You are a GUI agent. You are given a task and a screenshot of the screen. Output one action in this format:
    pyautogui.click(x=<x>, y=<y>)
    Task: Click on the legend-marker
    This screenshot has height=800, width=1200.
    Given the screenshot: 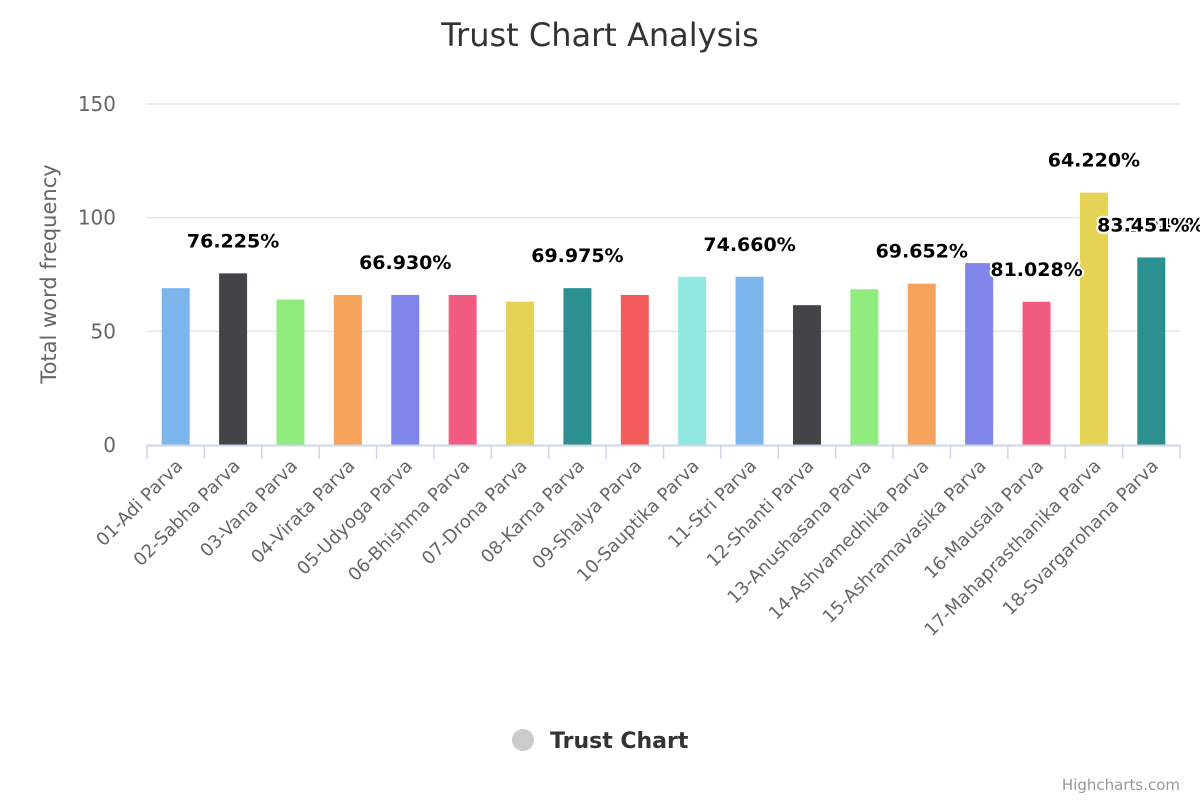 What is the action you would take?
    pyautogui.click(x=523, y=740)
    